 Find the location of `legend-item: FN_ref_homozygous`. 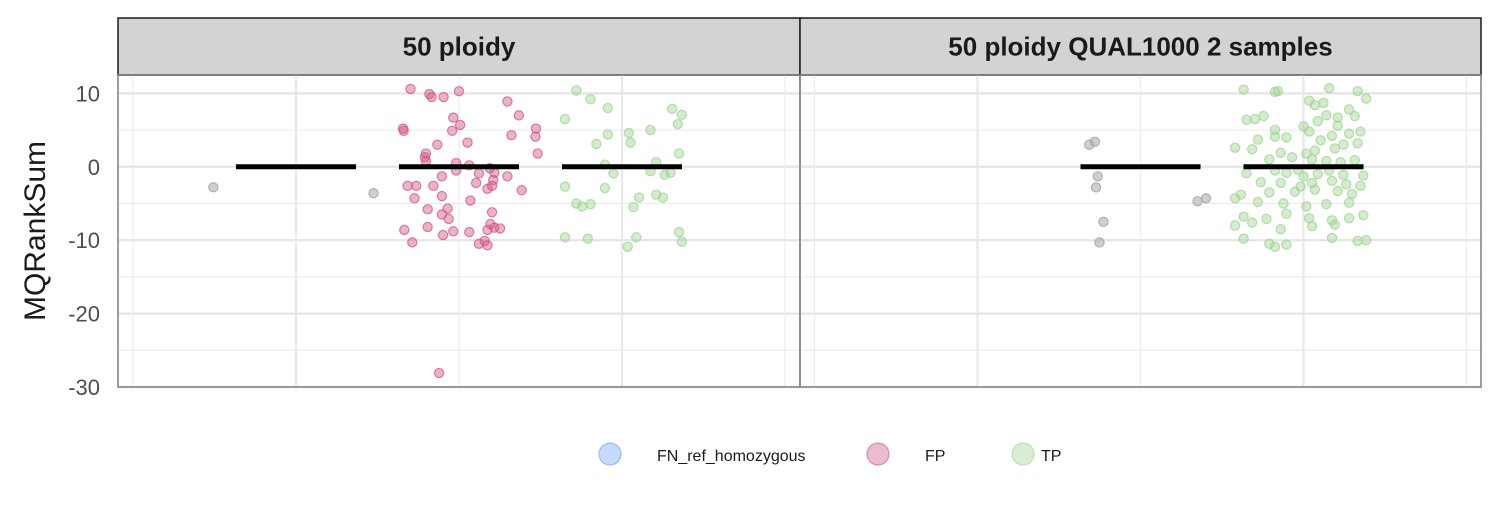

legend-item: FN_ref_homozygous is located at coordinates (702, 454).